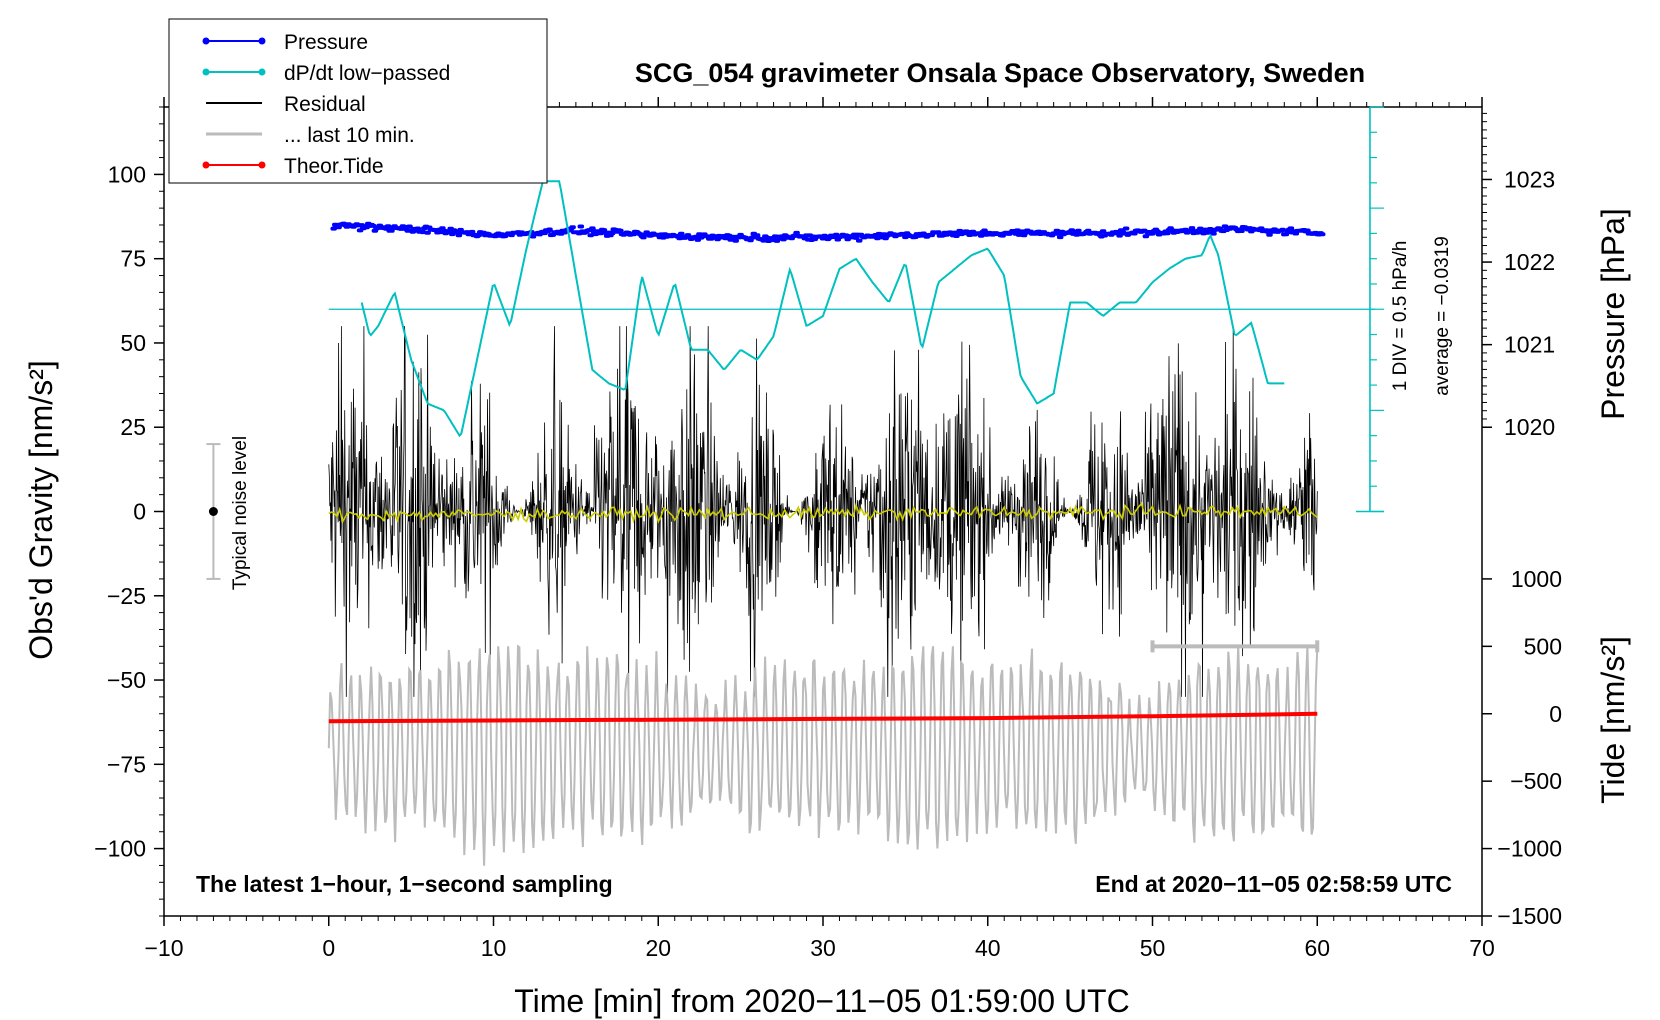  I want to click on tide-axis-ticks: 1000 500 0 −500 −1000 −1500, so click(1522, 747).